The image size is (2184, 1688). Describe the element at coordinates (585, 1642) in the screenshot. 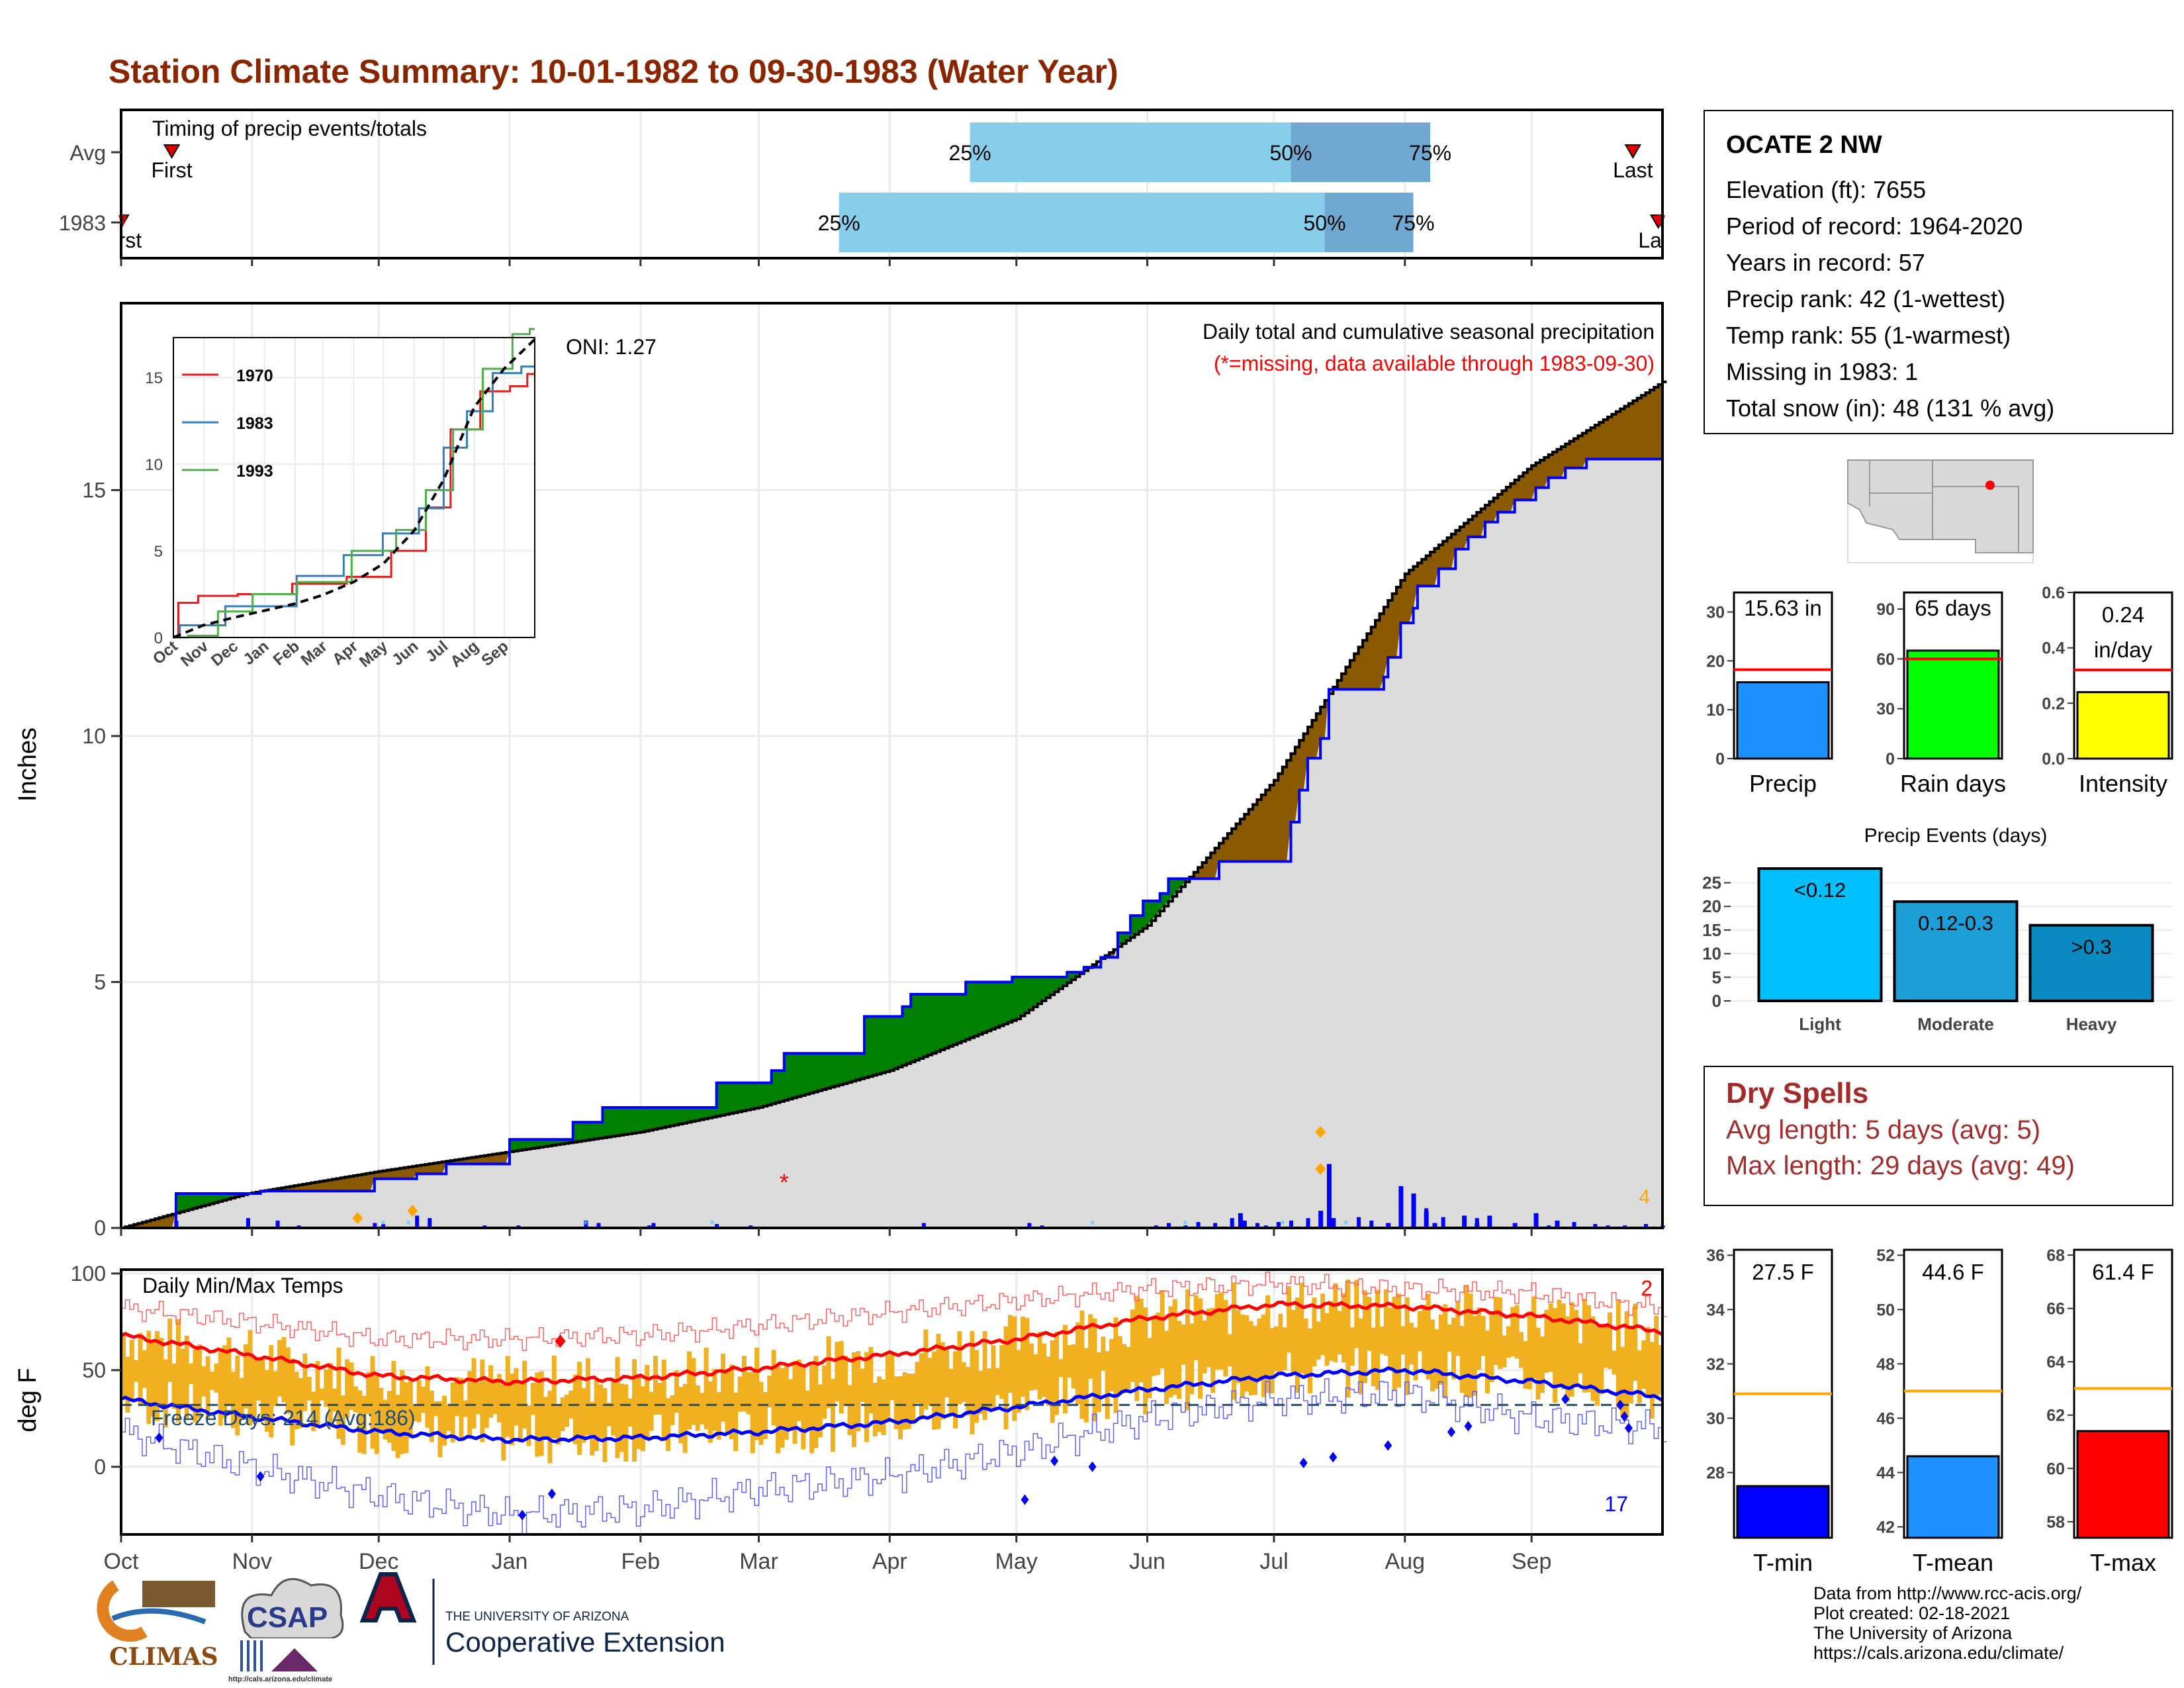

I see `svg-text: Cooperative Extension` at that location.